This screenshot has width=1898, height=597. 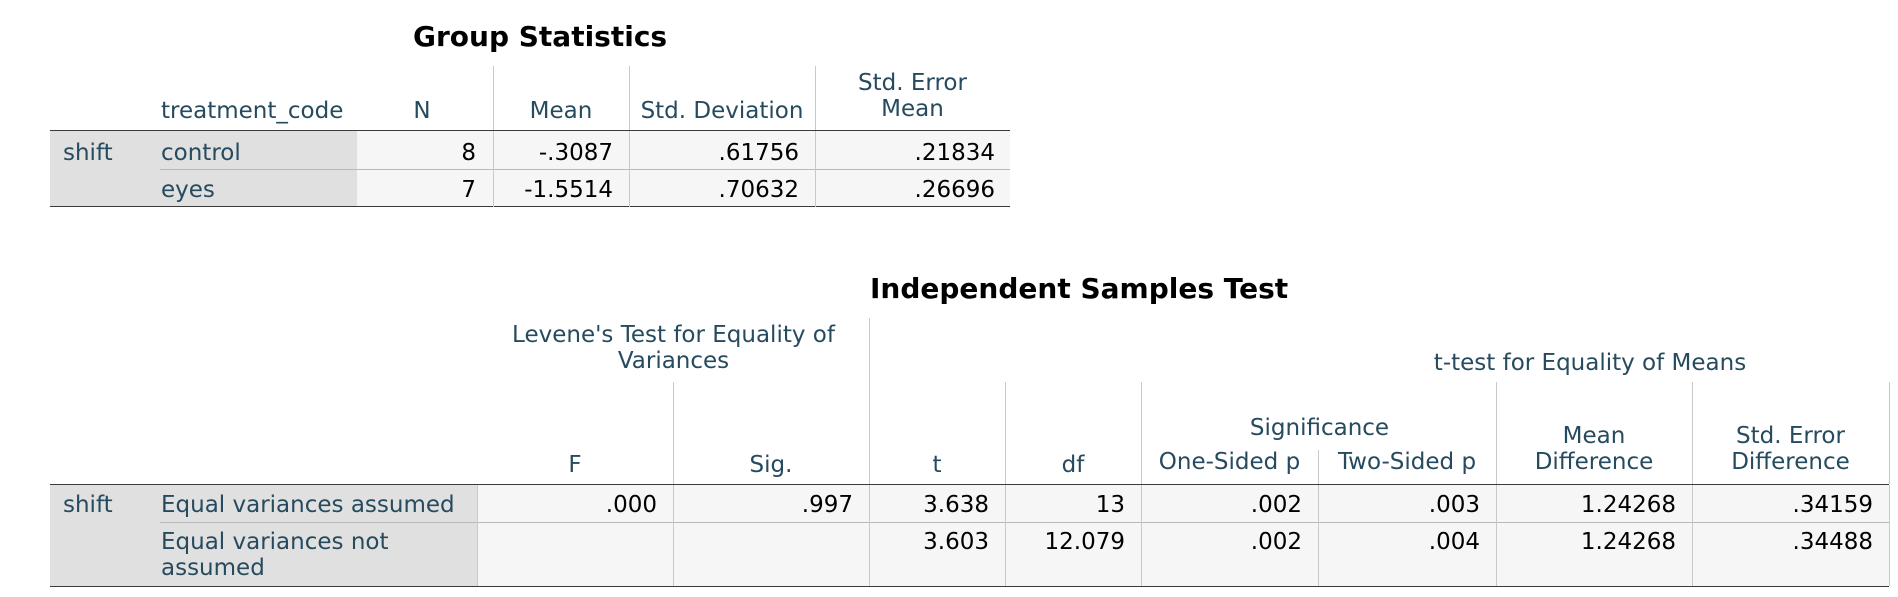 What do you see at coordinates (1454, 505) in the screenshot?
I see `it-two-sided-value: .003` at bounding box center [1454, 505].